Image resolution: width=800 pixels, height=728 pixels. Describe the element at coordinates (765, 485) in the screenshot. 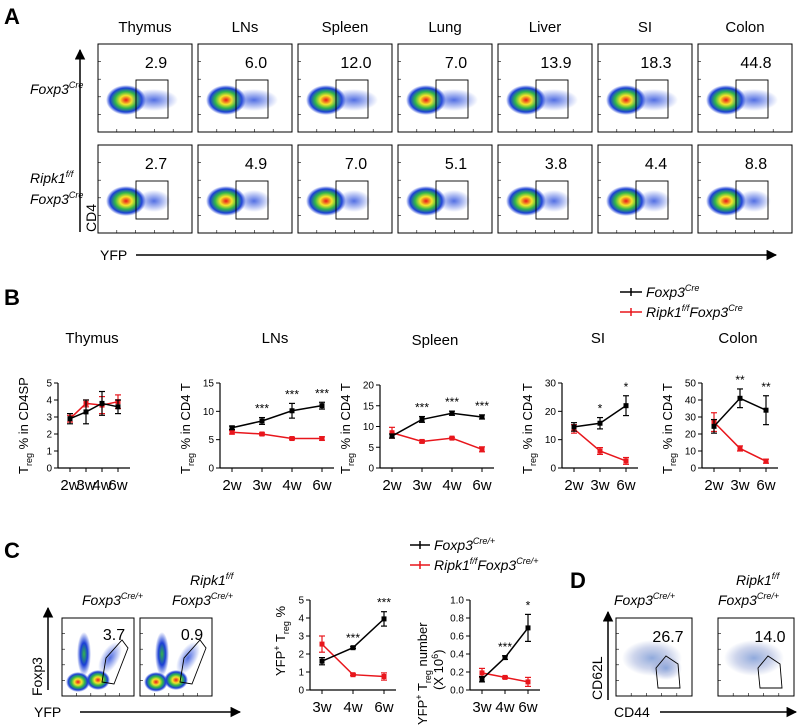

I see `b-chart-colon-xtick-label: 6w` at that location.